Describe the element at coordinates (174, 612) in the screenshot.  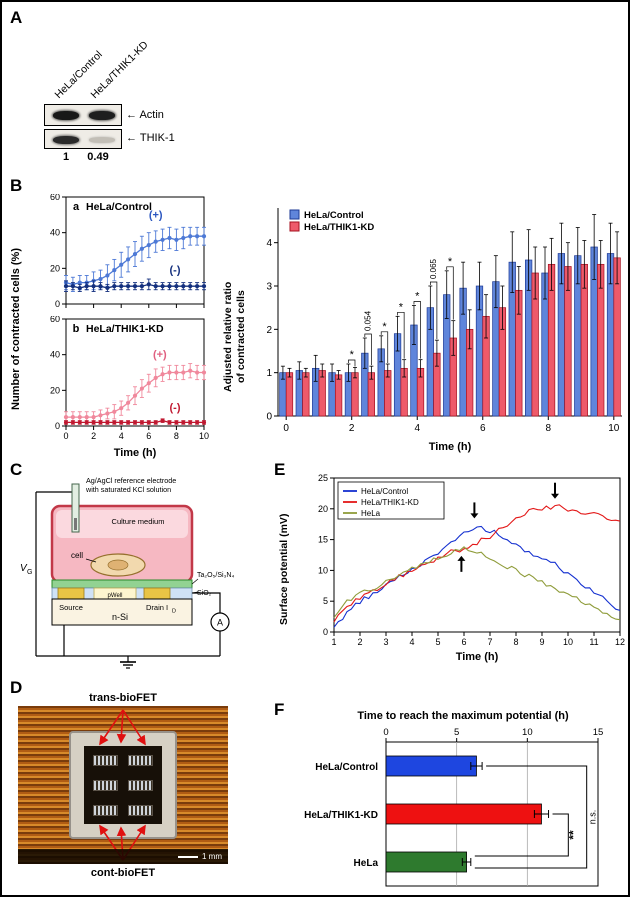
I see `drain-sub-label: D` at that location.